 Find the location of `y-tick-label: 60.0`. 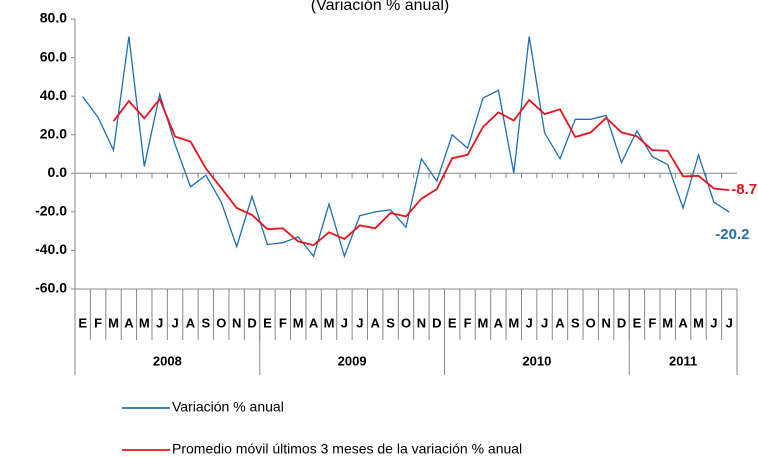

y-tick-label: 60.0 is located at coordinates (53, 56).